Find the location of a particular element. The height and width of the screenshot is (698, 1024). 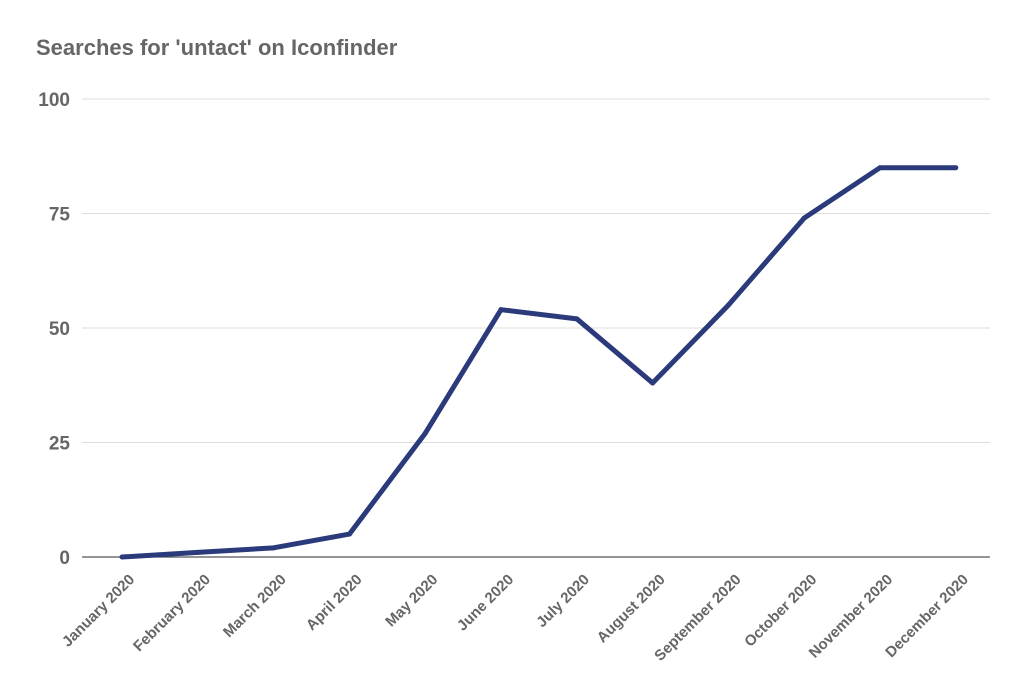

y-tick-label: 0 is located at coordinates (64, 558).